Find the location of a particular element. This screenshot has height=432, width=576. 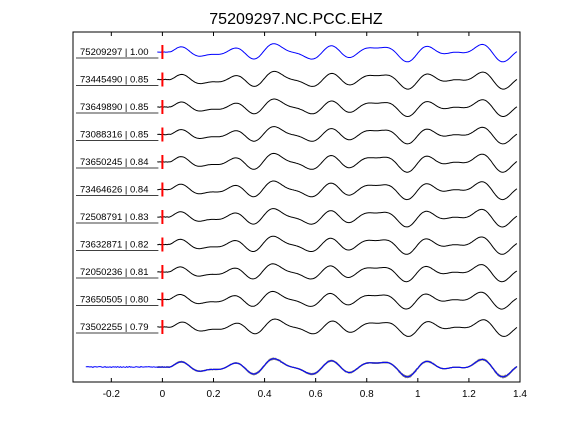

x-tick-label: 0.4 is located at coordinates (265, 394).